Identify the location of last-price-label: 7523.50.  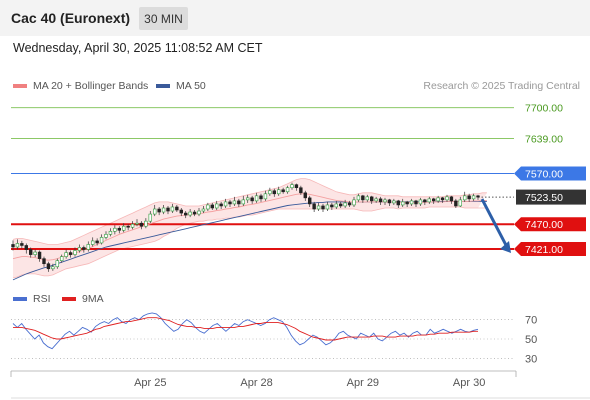
(544, 198).